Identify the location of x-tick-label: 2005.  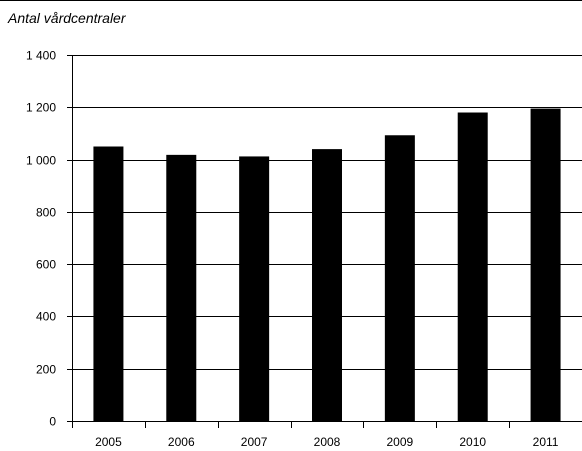
(108, 442).